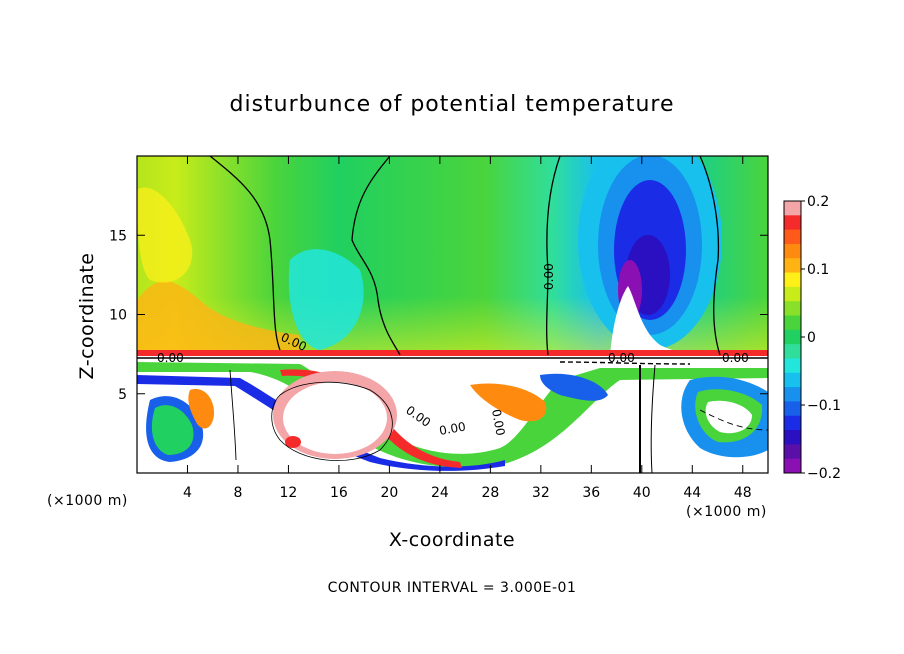 This screenshot has height=654, width=904. I want to click on interface-band-red, so click(452, 354).